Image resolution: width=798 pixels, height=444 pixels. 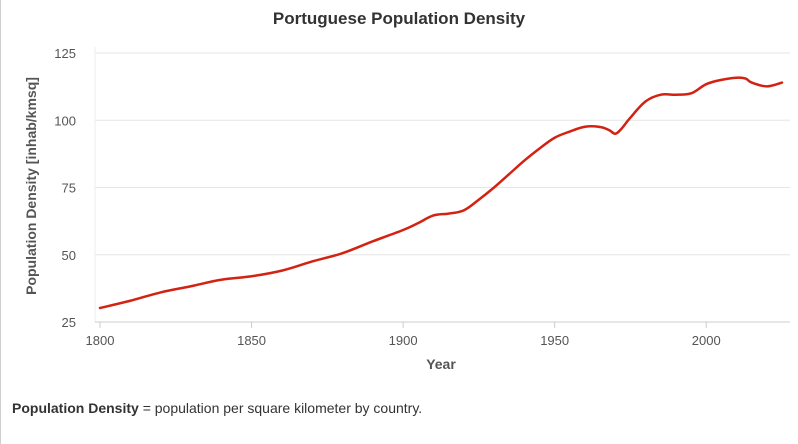 What do you see at coordinates (65, 120) in the screenshot?
I see `y-tick-label: 100` at bounding box center [65, 120].